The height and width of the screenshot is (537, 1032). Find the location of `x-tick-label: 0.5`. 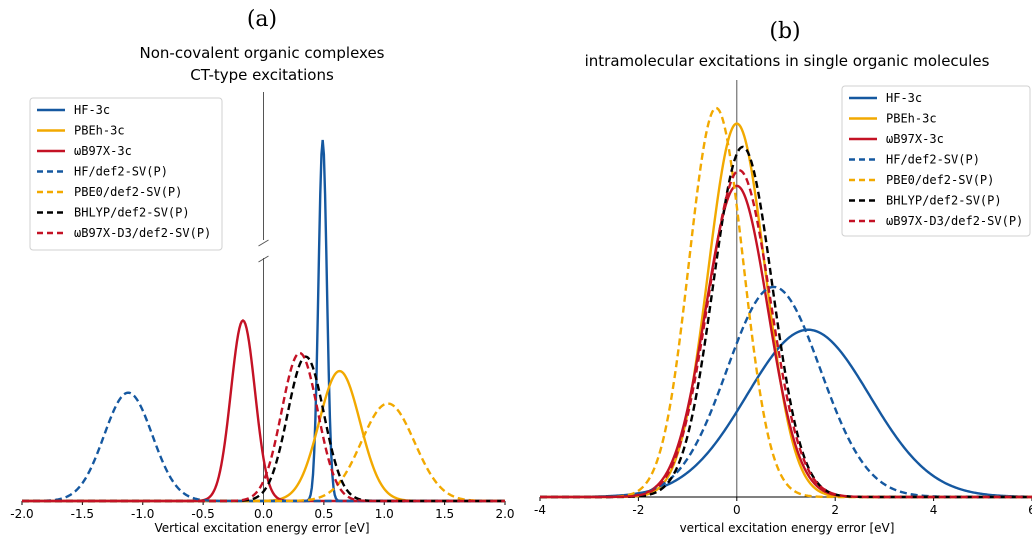

x-tick-label: 0.5 is located at coordinates (323, 514).